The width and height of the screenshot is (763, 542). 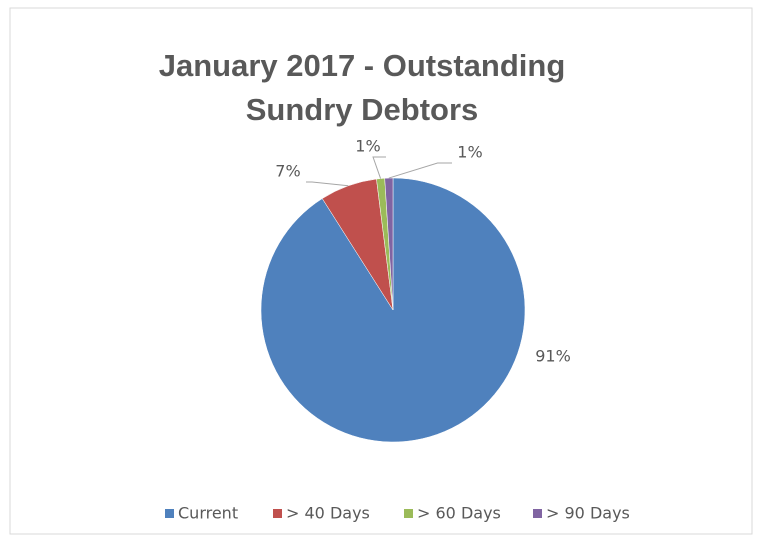 What do you see at coordinates (287, 171) in the screenshot?
I see `data-label: 7%` at bounding box center [287, 171].